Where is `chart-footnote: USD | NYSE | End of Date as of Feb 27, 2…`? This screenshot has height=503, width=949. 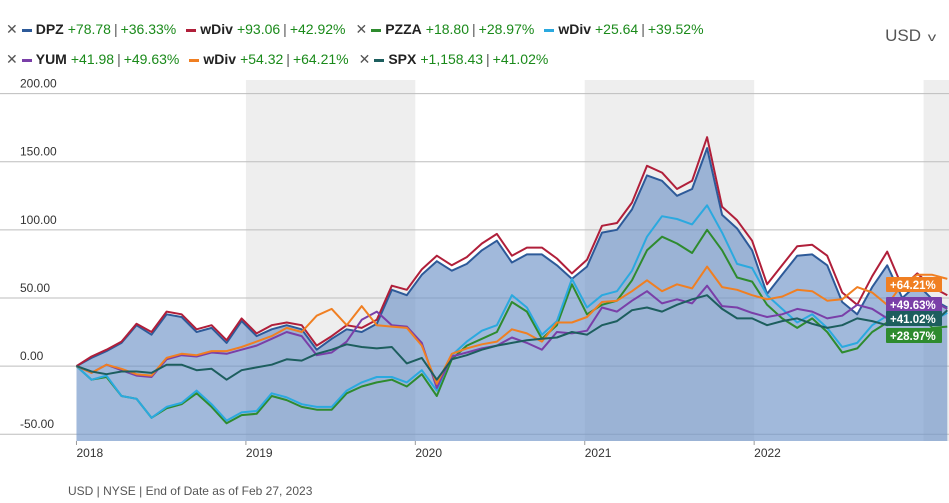 chart-footnote: USD | NYSE | End of Date as of Feb 27, 2… is located at coordinates (190, 491).